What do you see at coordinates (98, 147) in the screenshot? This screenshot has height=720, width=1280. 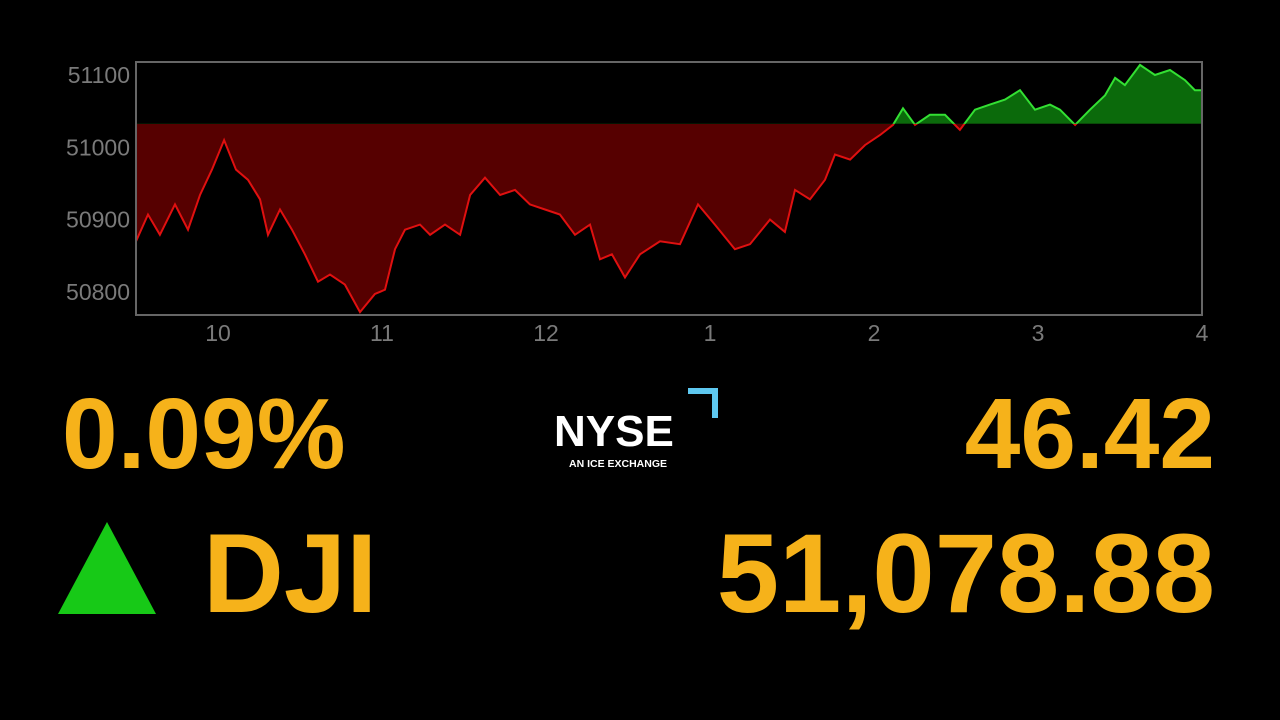 I see `y-tick-label: 51000` at bounding box center [98, 147].